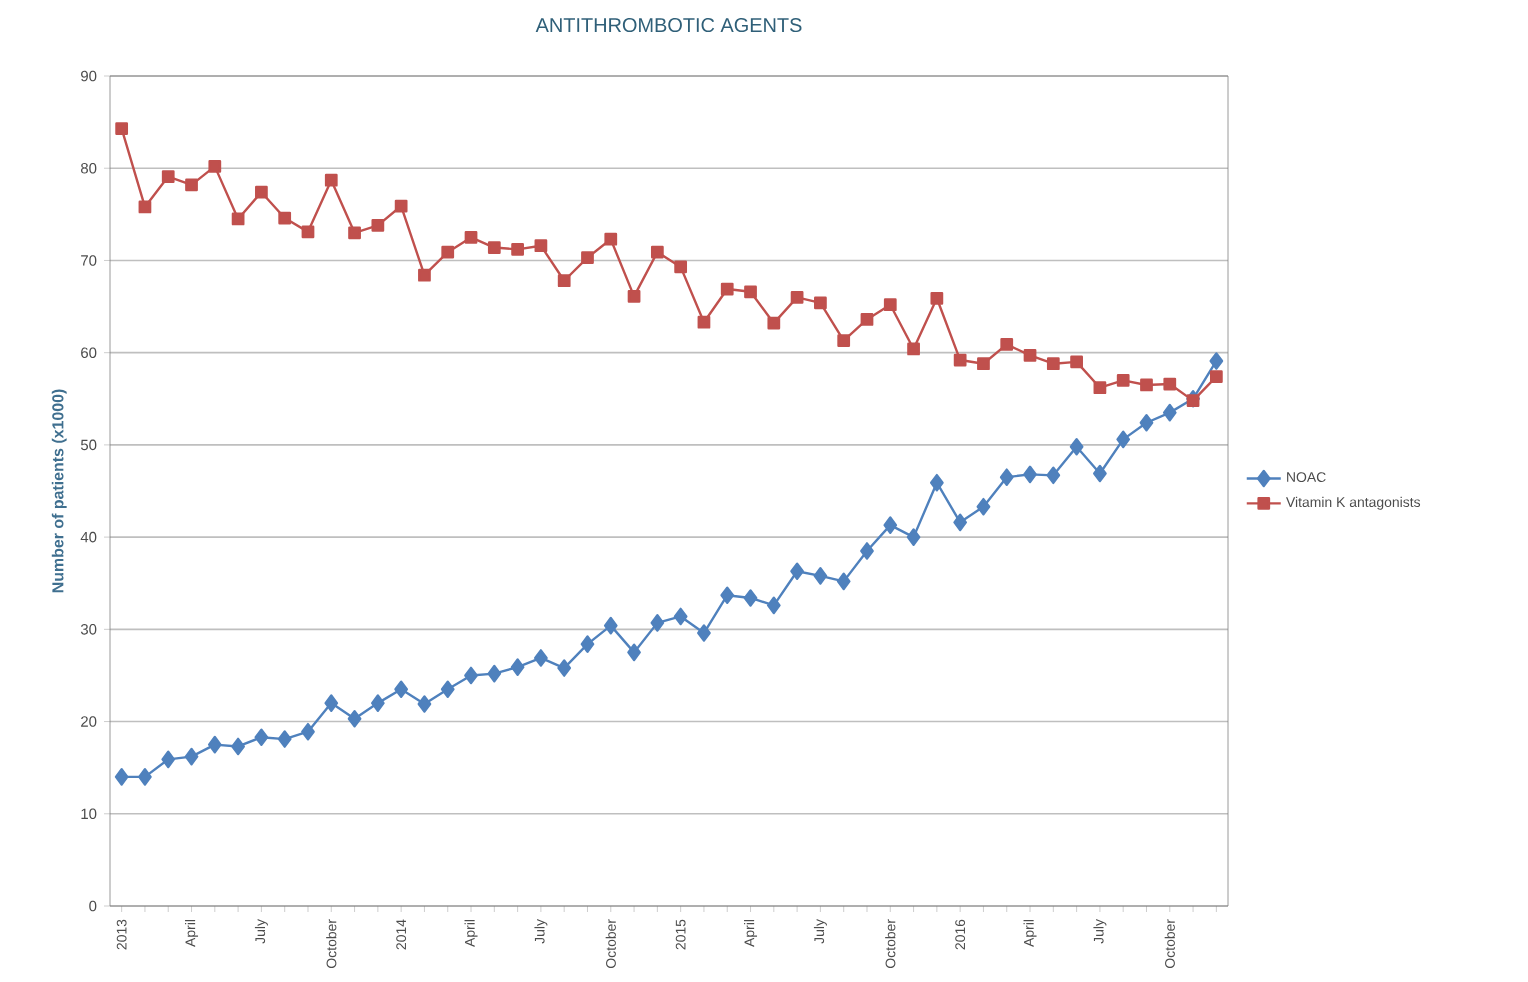 Image resolution: width=1528 pixels, height=982 pixels. I want to click on chart-title: ANTITHROMBOTIC AGENTS, so click(668, 25).